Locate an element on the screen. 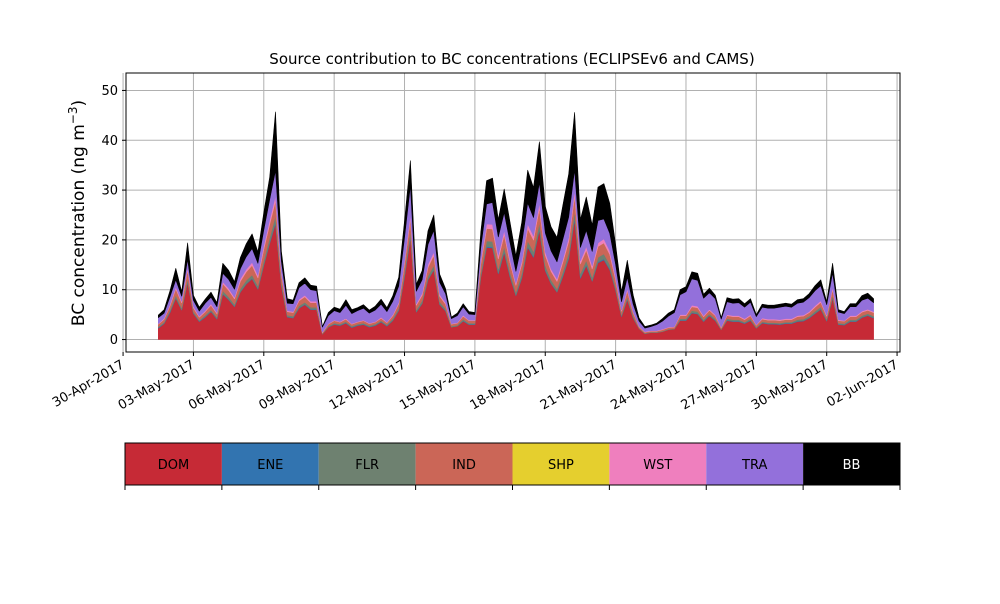 The height and width of the screenshot is (604, 1000). y-tick-label: 20 is located at coordinates (109, 240).